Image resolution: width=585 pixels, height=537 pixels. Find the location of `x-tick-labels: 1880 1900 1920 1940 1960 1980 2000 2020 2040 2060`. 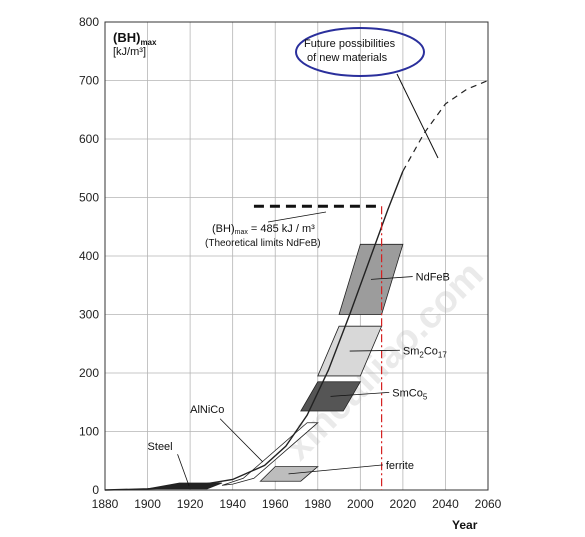

x-tick-labels: 1880 1900 1920 1940 1960 1980 2000 2020 2040 2060 is located at coordinates (297, 504).